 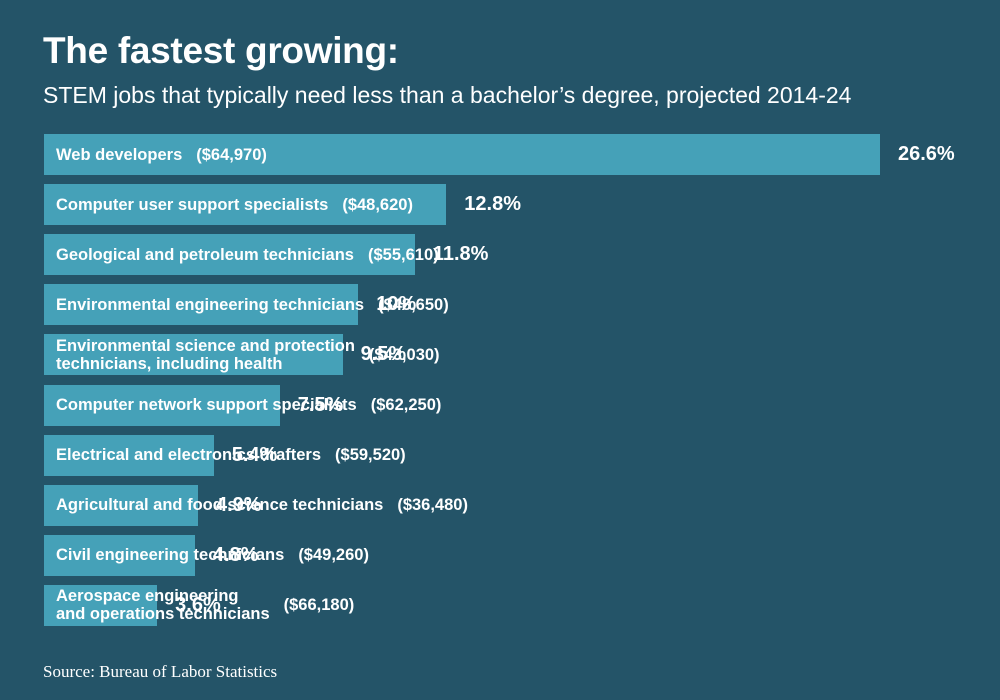 I want to click on category-name: Environmental engineering technicians, so click(x=210, y=304).